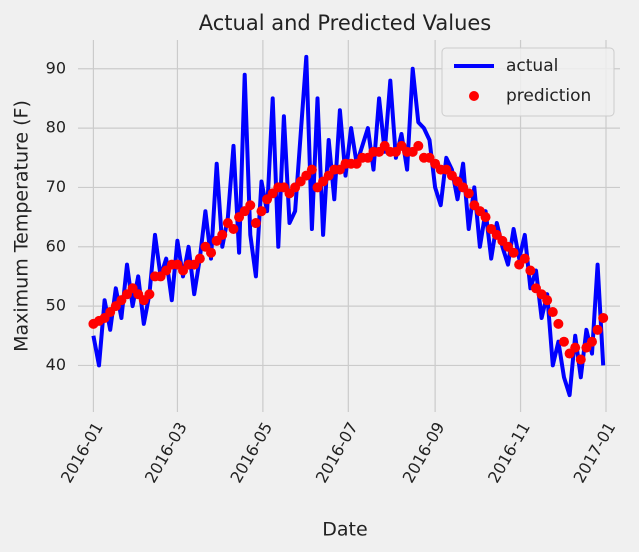  What do you see at coordinates (56, 305) in the screenshot?
I see `y-tick-label: 50` at bounding box center [56, 305].